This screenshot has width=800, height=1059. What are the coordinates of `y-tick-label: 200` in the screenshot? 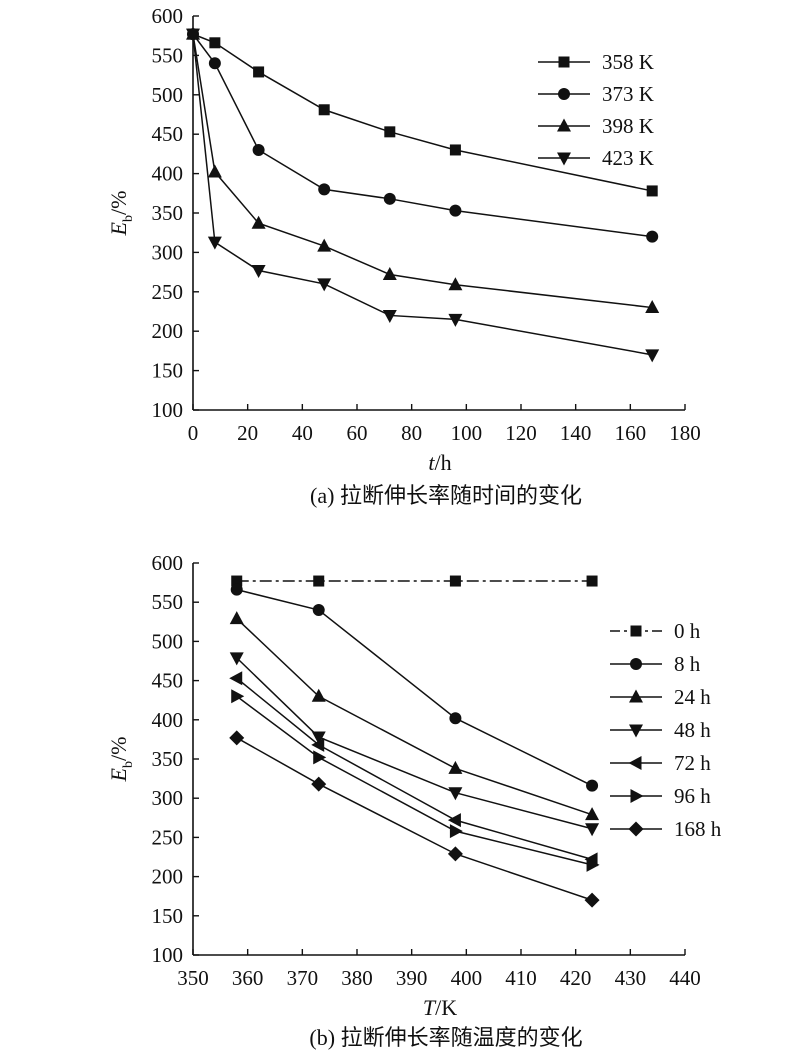 It's located at (168, 877).